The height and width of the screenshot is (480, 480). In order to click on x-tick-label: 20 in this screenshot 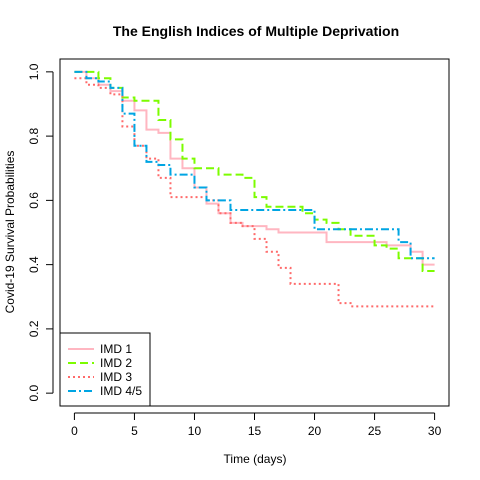, I will do `click(315, 431)`.